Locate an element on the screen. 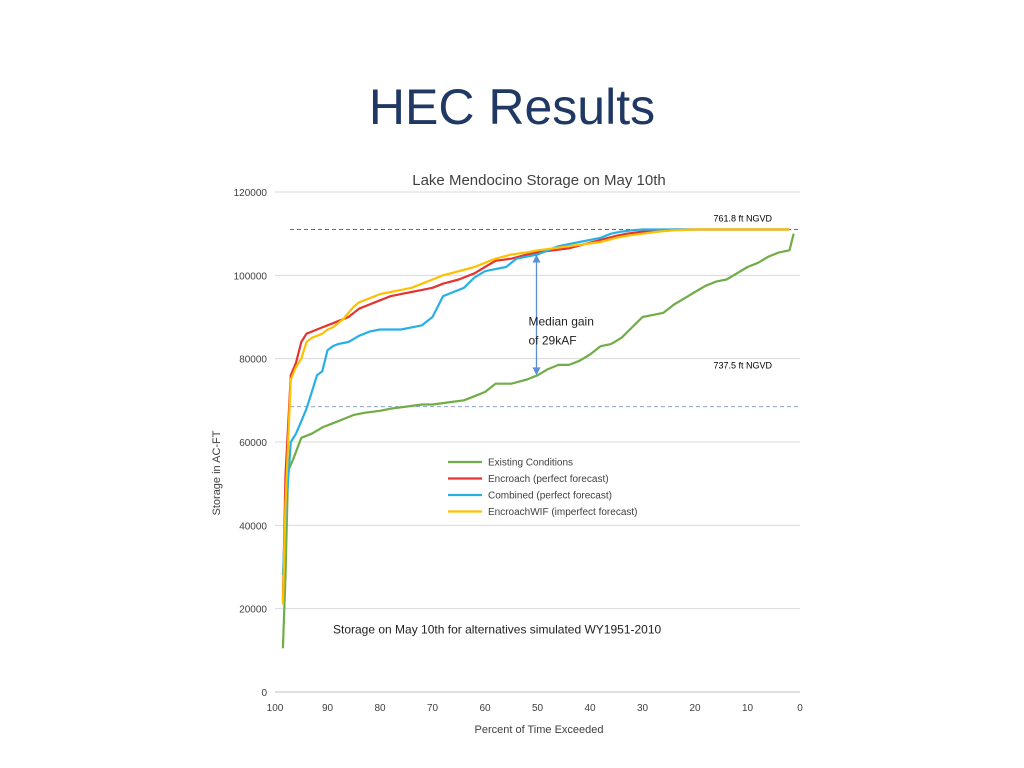 This screenshot has height=768, width=1024. x-axis-label: Percent of Time Exceeded is located at coordinates (538, 730).